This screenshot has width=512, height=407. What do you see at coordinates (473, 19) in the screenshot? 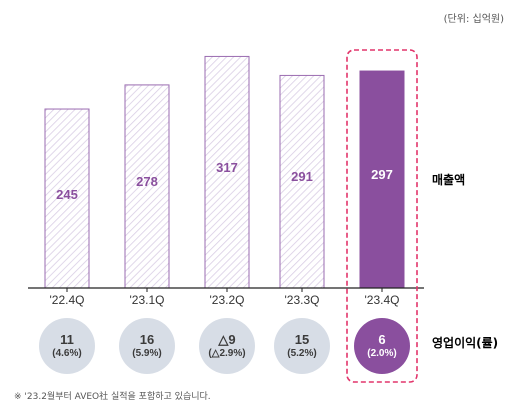
I see `unit-note: (단위: 십억원)` at bounding box center [473, 19].